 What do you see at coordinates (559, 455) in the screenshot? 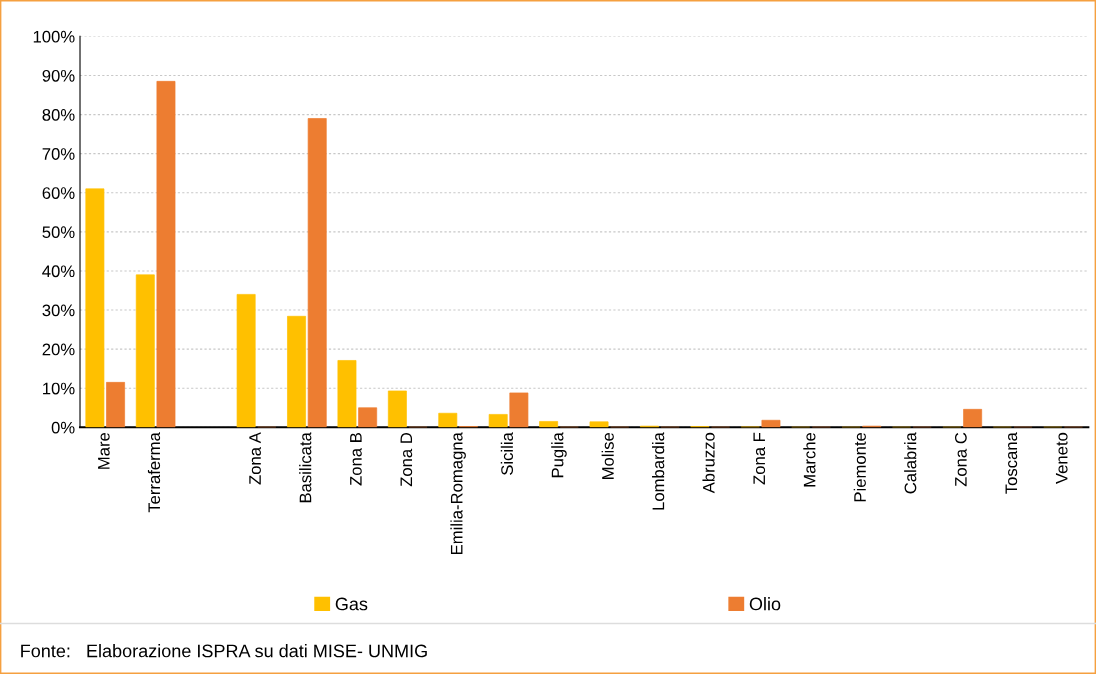
I see `x-tick-label: Puglia` at bounding box center [559, 455].